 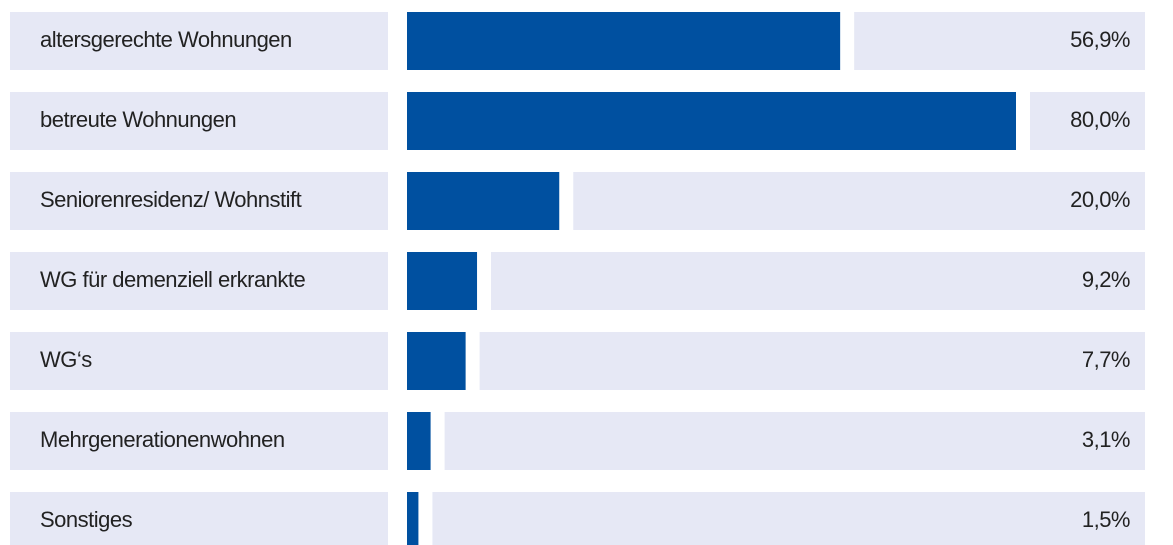 I want to click on value-label: 3,1%, so click(x=1106, y=439).